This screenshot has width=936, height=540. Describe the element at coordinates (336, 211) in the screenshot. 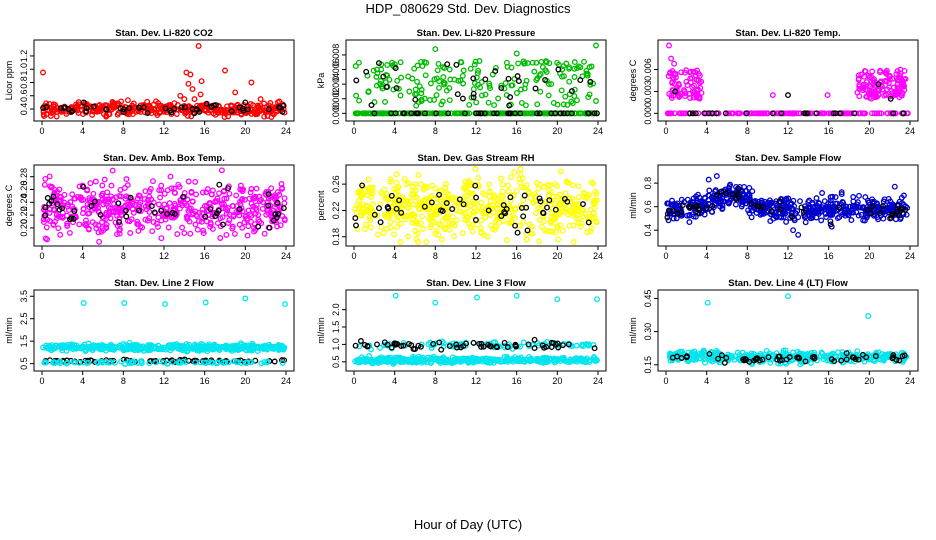

I see `y-tick-label: 0.22` at that location.